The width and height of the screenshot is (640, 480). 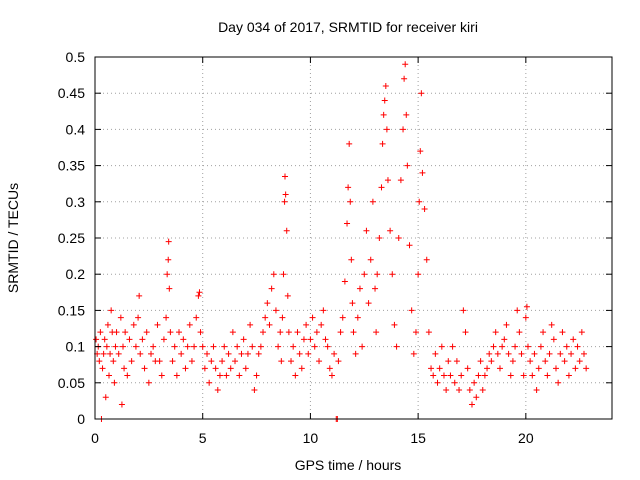 What do you see at coordinates (203, 438) in the screenshot?
I see `x-tick-label: 5` at bounding box center [203, 438].